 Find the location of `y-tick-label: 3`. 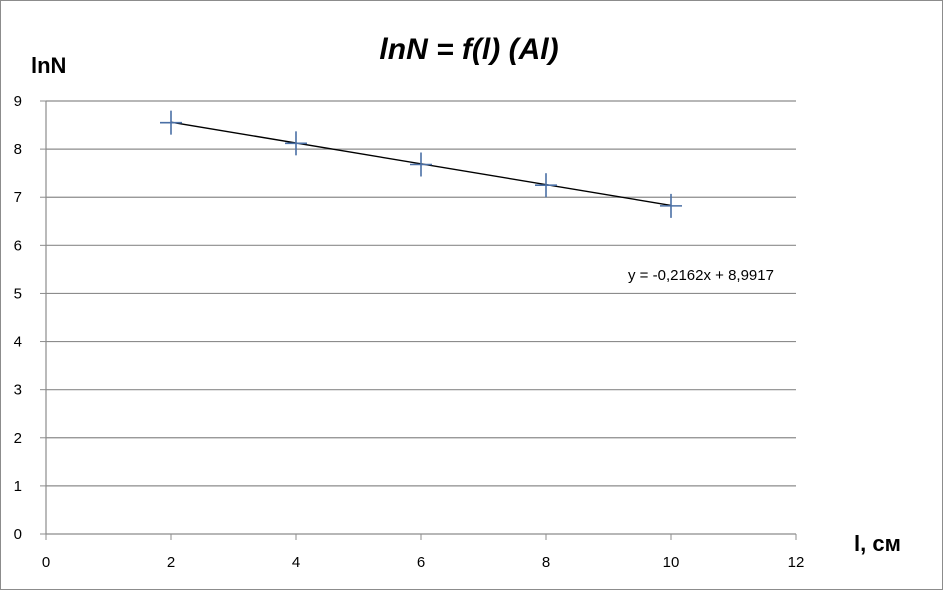

y-tick-label: 3 is located at coordinates (18, 390).